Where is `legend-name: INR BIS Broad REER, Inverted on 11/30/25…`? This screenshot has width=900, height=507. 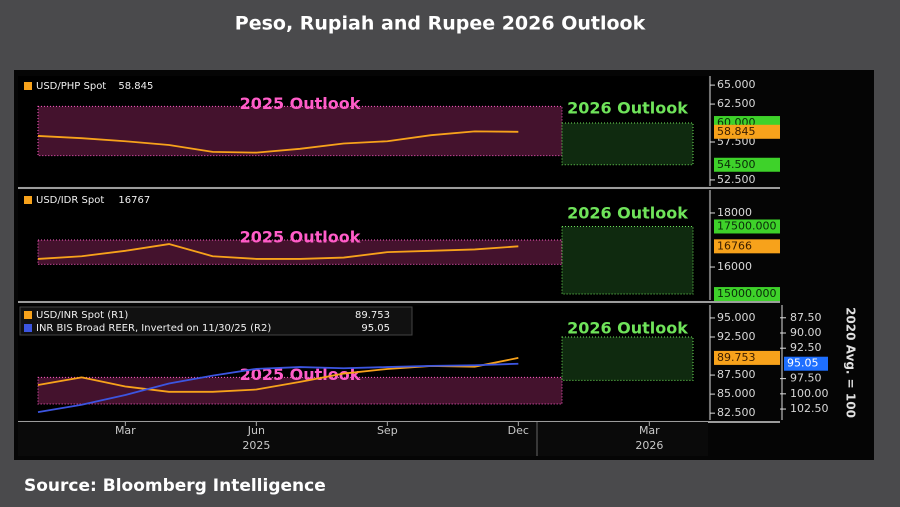
legend-name: INR BIS Broad REER, Inverted on 11/30/25… is located at coordinates (153, 328).